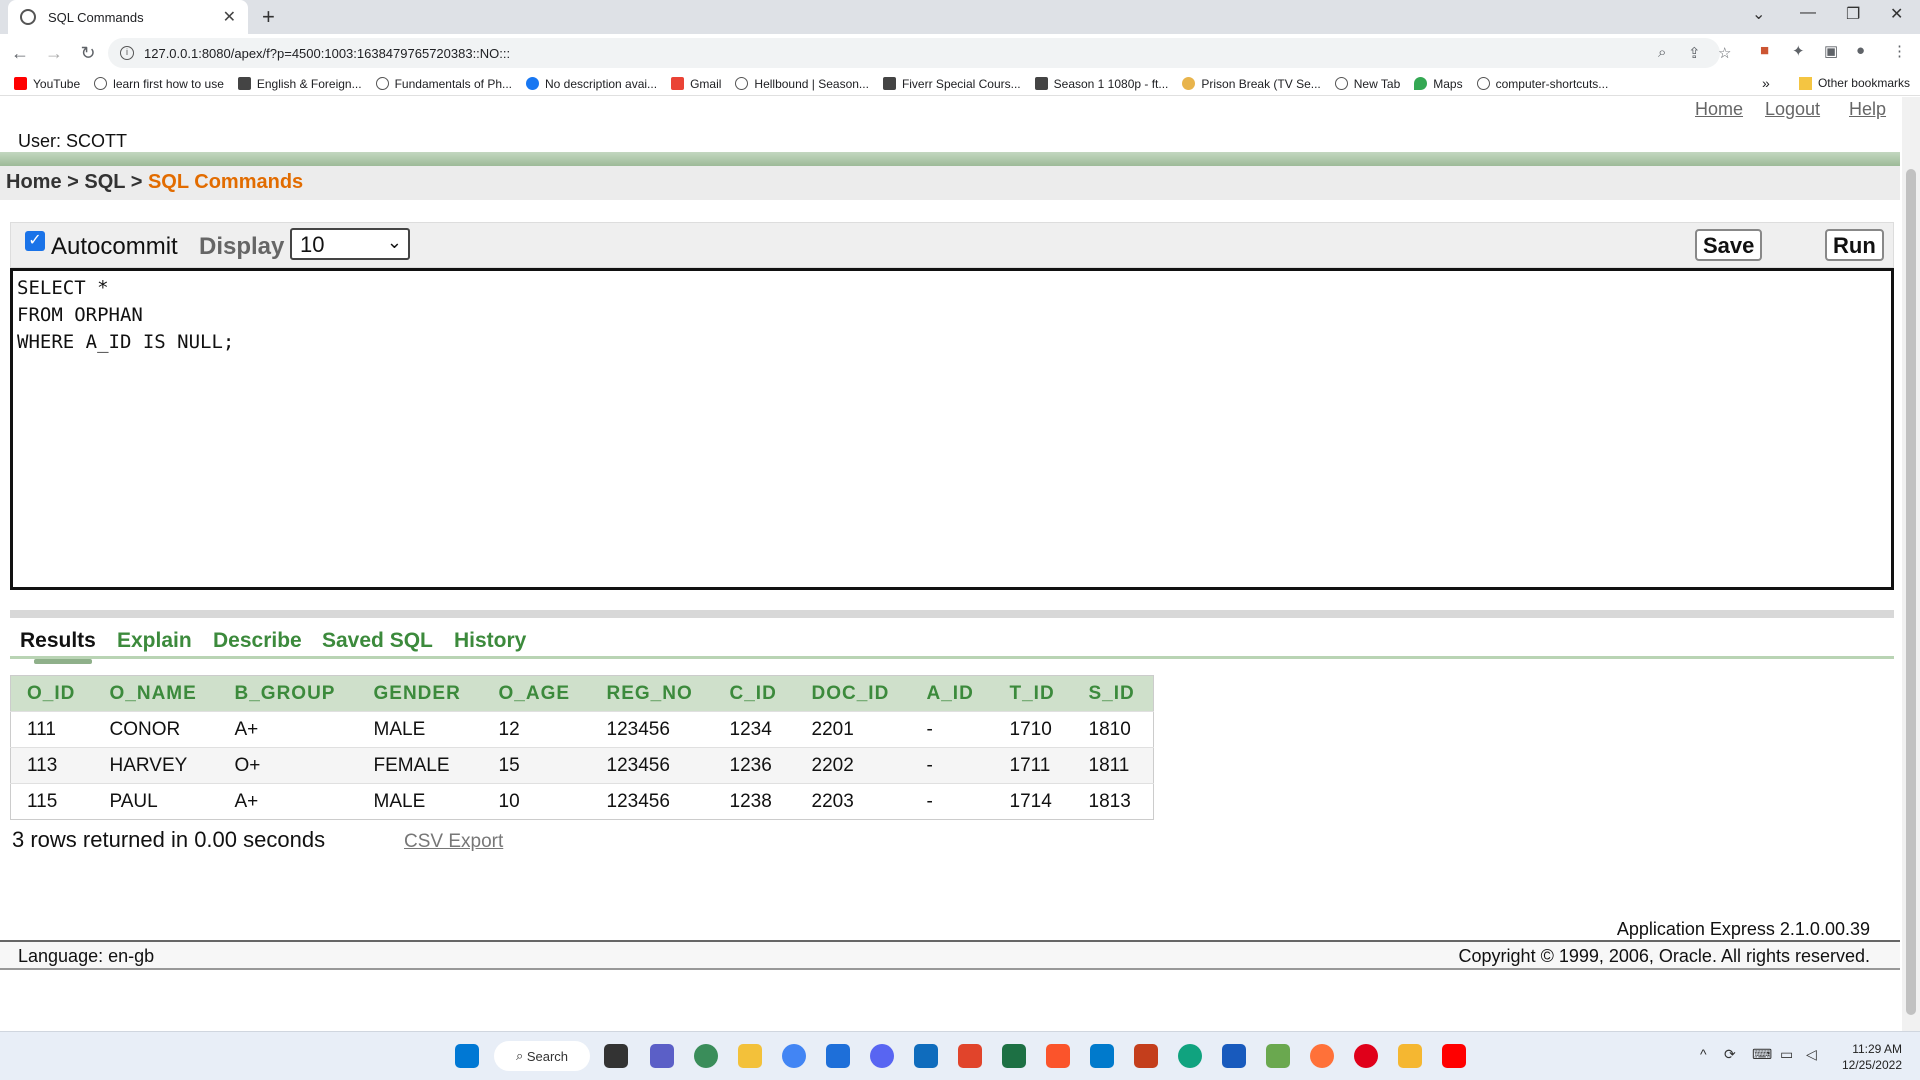 This screenshot has height=1080, width=1920. Describe the element at coordinates (853, 765) in the screenshot. I see `table-cell: 2202` at that location.